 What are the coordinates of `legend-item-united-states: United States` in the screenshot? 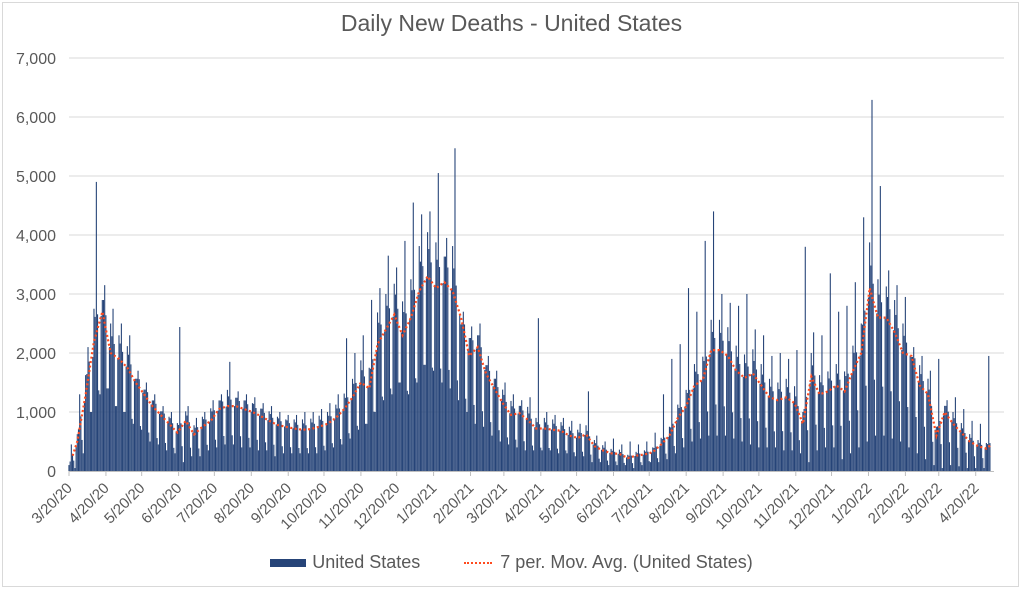 It's located at (345, 562).